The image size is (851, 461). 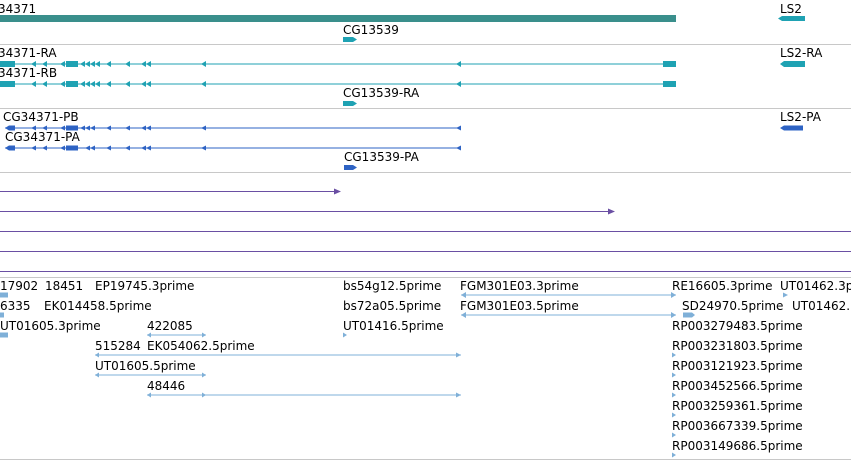 I want to click on protein-label: LS2-PA, so click(x=801, y=117).